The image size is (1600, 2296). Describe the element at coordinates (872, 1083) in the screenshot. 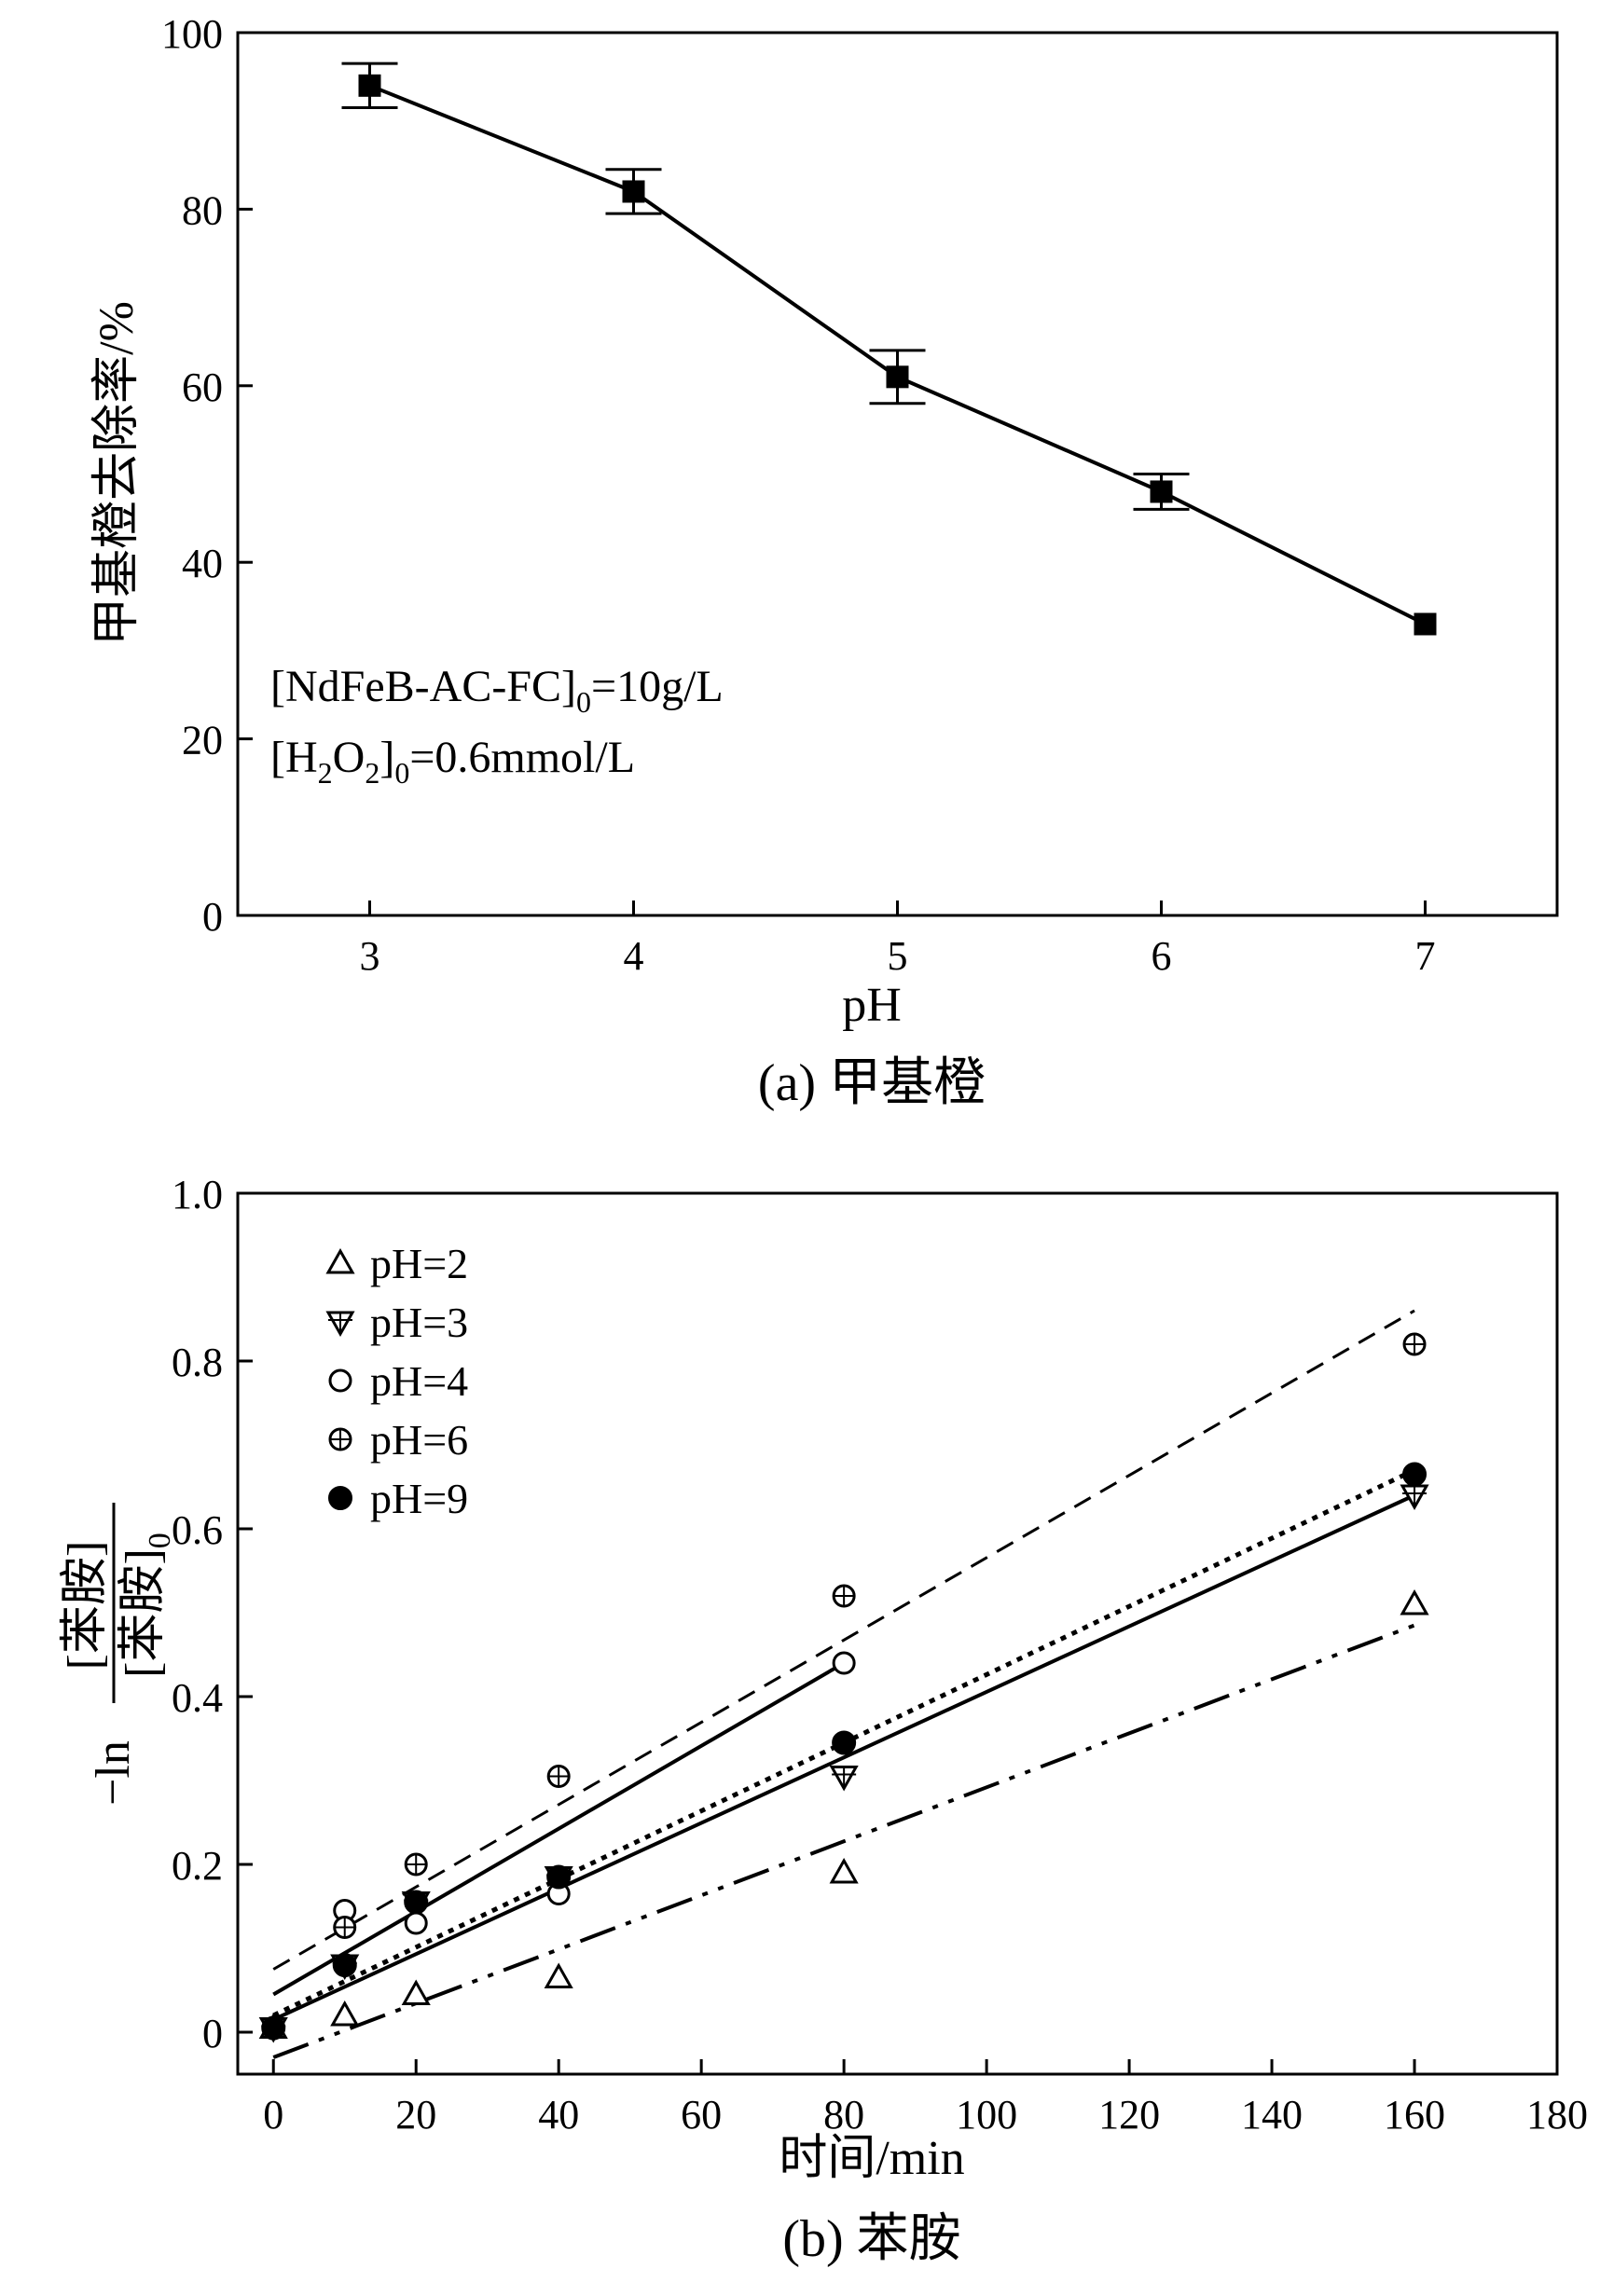

I see `panel-a-caption: (a) 甲基橙` at that location.